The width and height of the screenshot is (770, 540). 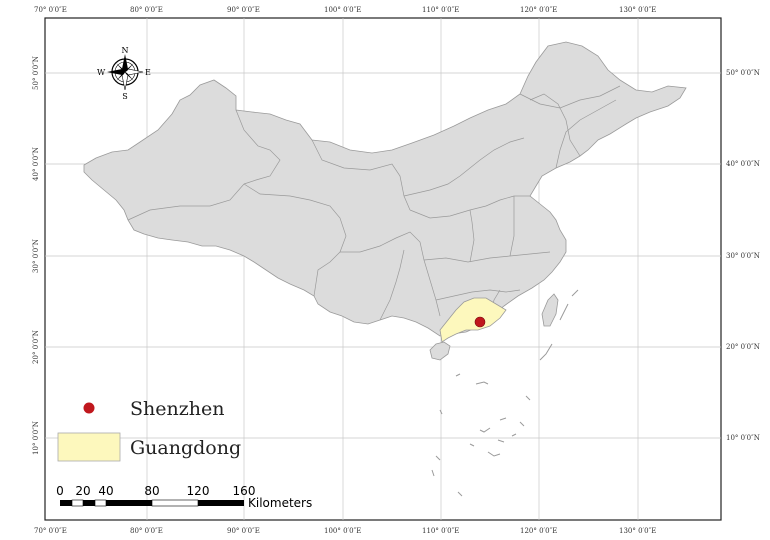 I want to click on compass-south-label: S, so click(x=124, y=96).